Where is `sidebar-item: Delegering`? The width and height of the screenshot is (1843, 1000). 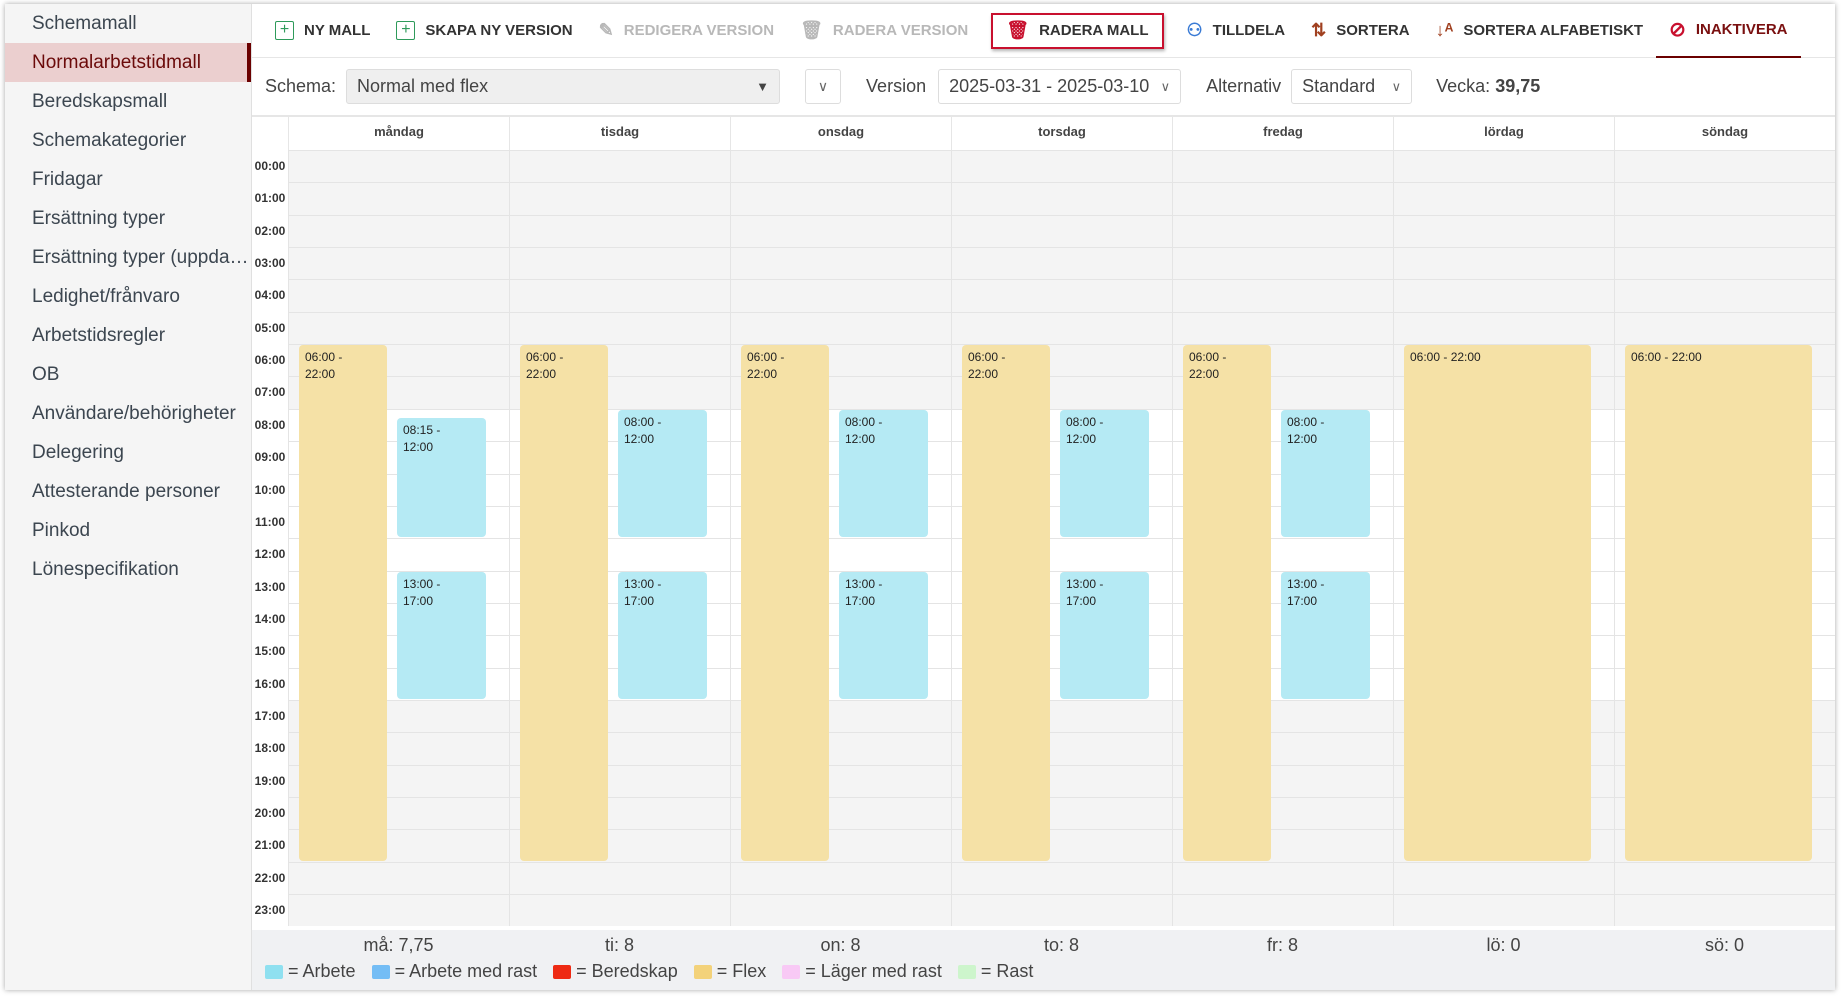
sidebar-item: Delegering is located at coordinates (78, 452).